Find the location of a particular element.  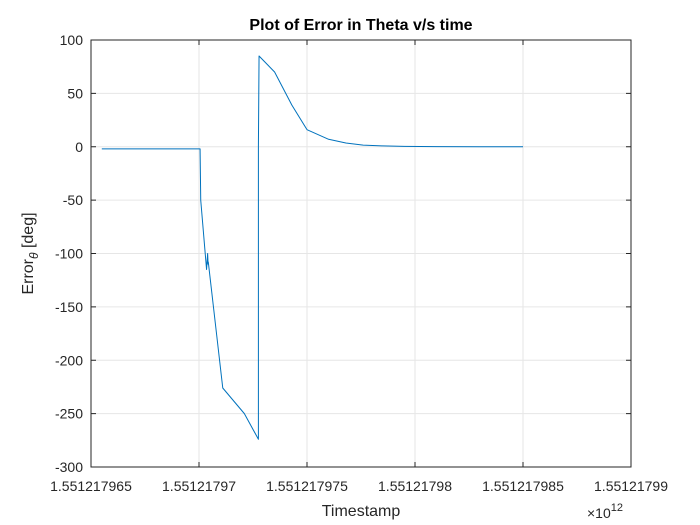

x-exponent-base: ×10 is located at coordinates (599, 513).